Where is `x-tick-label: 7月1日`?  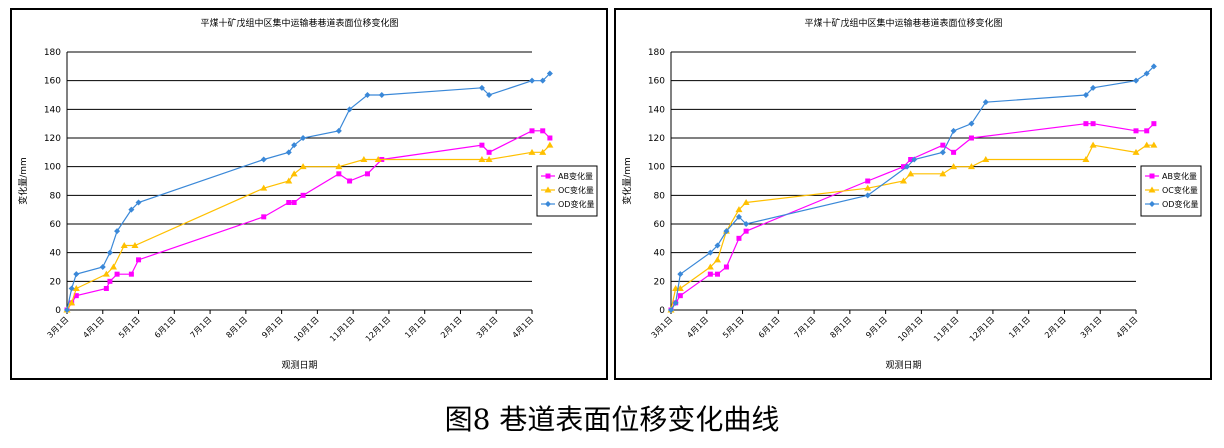
x-tick-label: 7月1日 is located at coordinates (805, 327).